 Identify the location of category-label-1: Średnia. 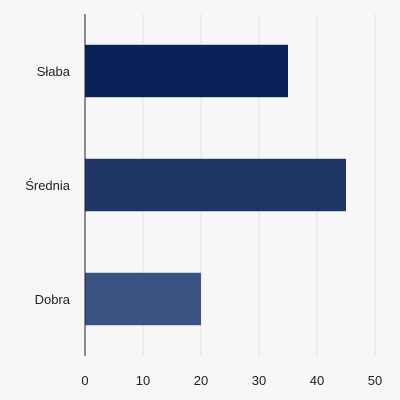
(48, 185).